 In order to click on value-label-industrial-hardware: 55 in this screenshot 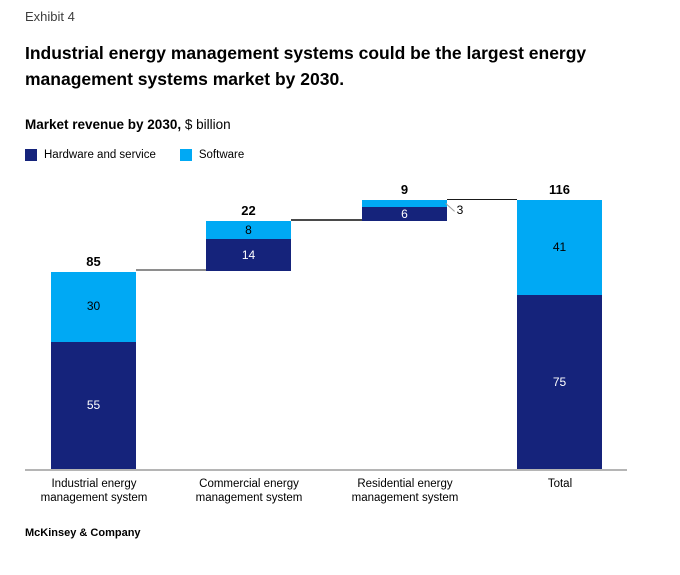, I will do `click(93, 405)`.